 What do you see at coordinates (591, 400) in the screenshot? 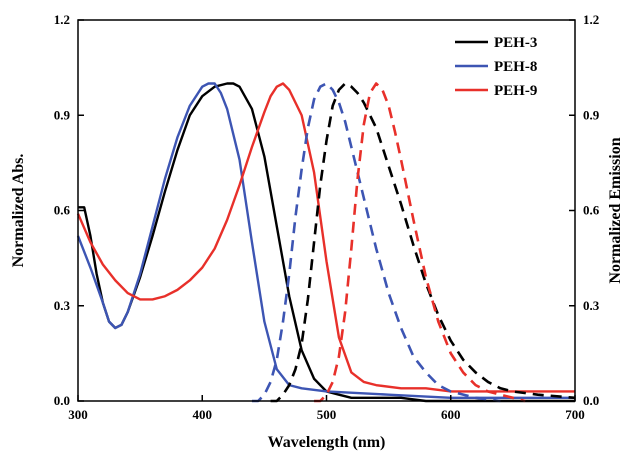
I see `y-tick-label-right-0-0: 0.0` at bounding box center [591, 400].